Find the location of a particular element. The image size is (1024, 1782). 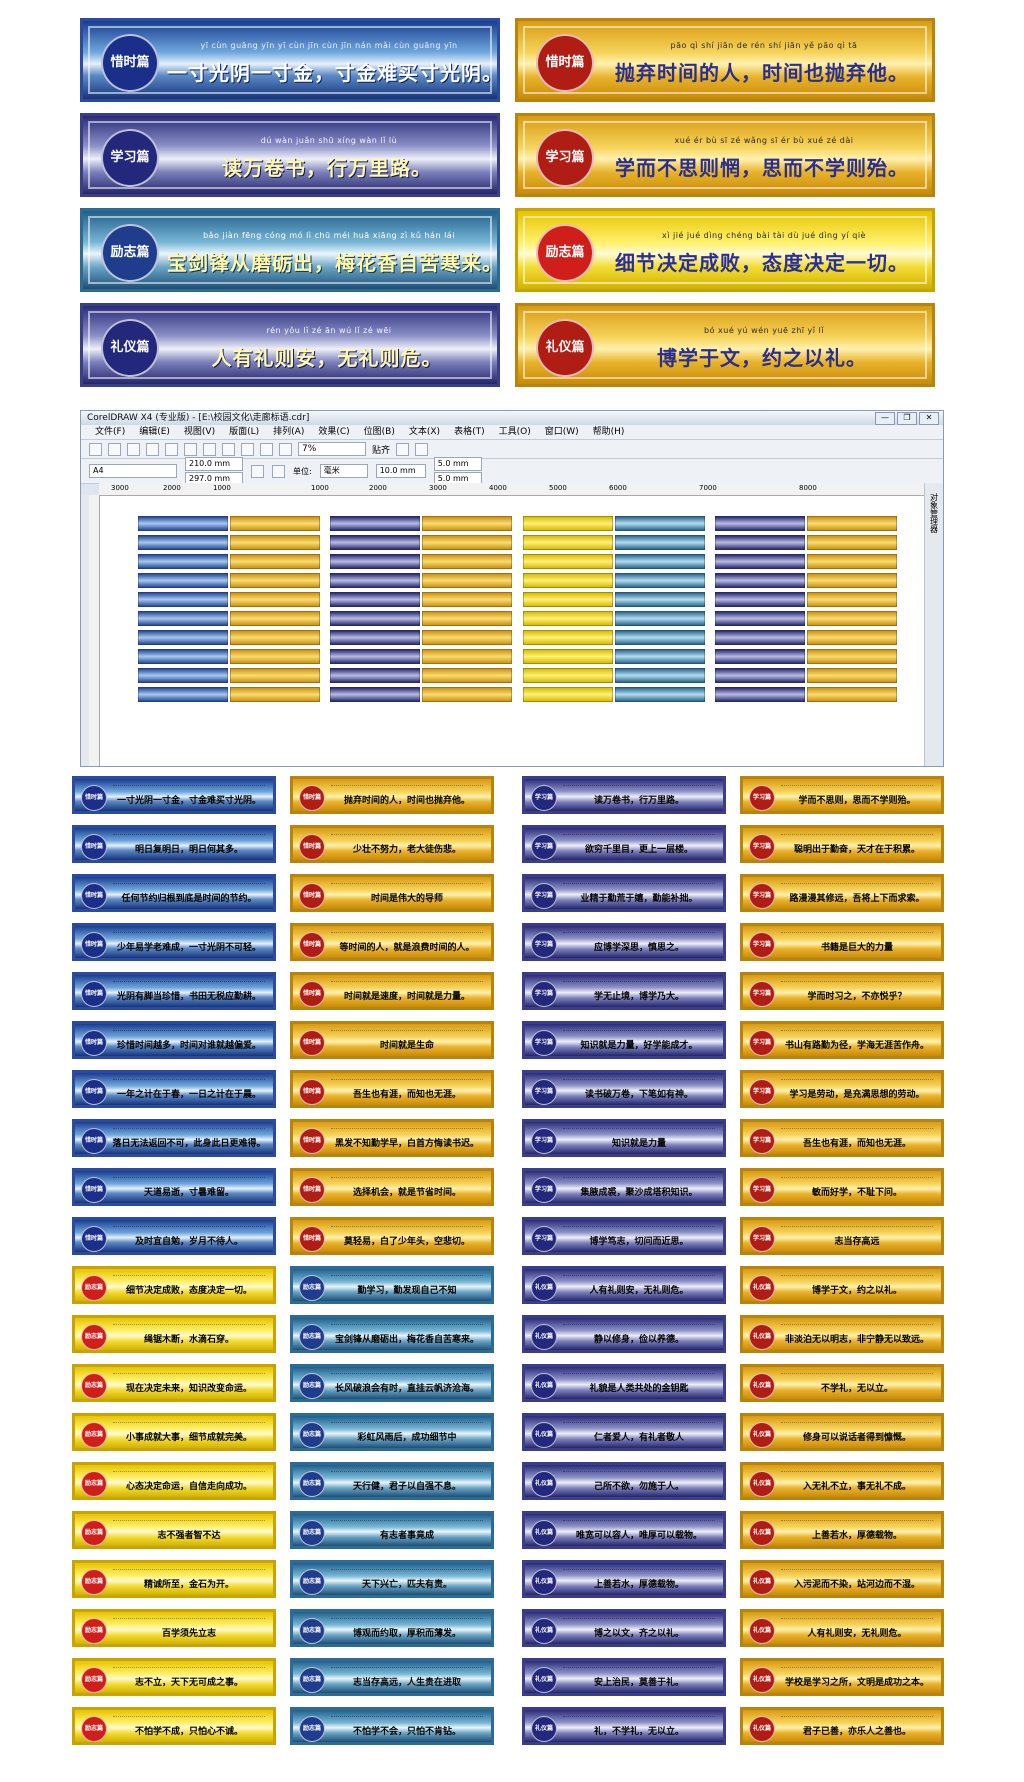

menu-tools: 工具(O) is located at coordinates (514, 432).